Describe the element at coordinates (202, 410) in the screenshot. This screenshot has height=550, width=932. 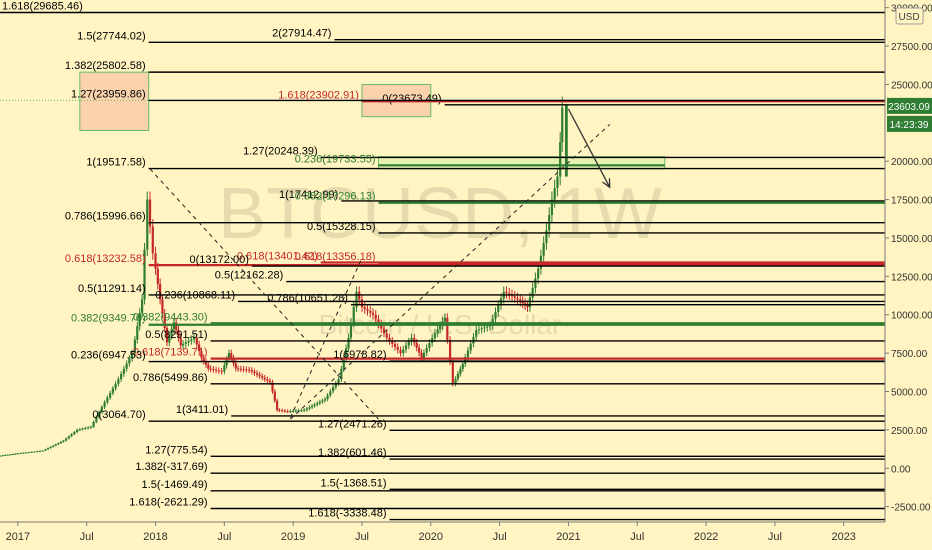
I see `fib-label-29: 1(3411.01)` at that location.